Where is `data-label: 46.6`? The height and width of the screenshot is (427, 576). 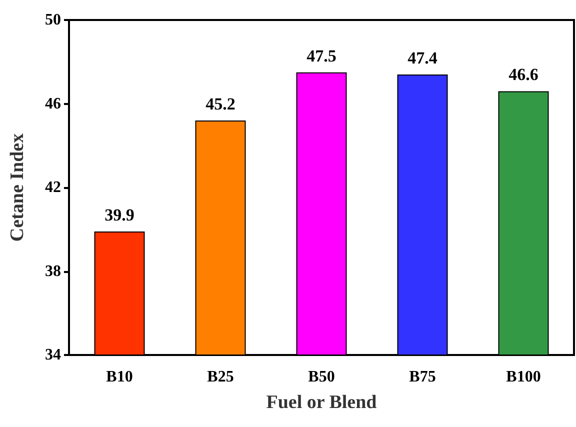 data-label: 46.6 is located at coordinates (523, 74).